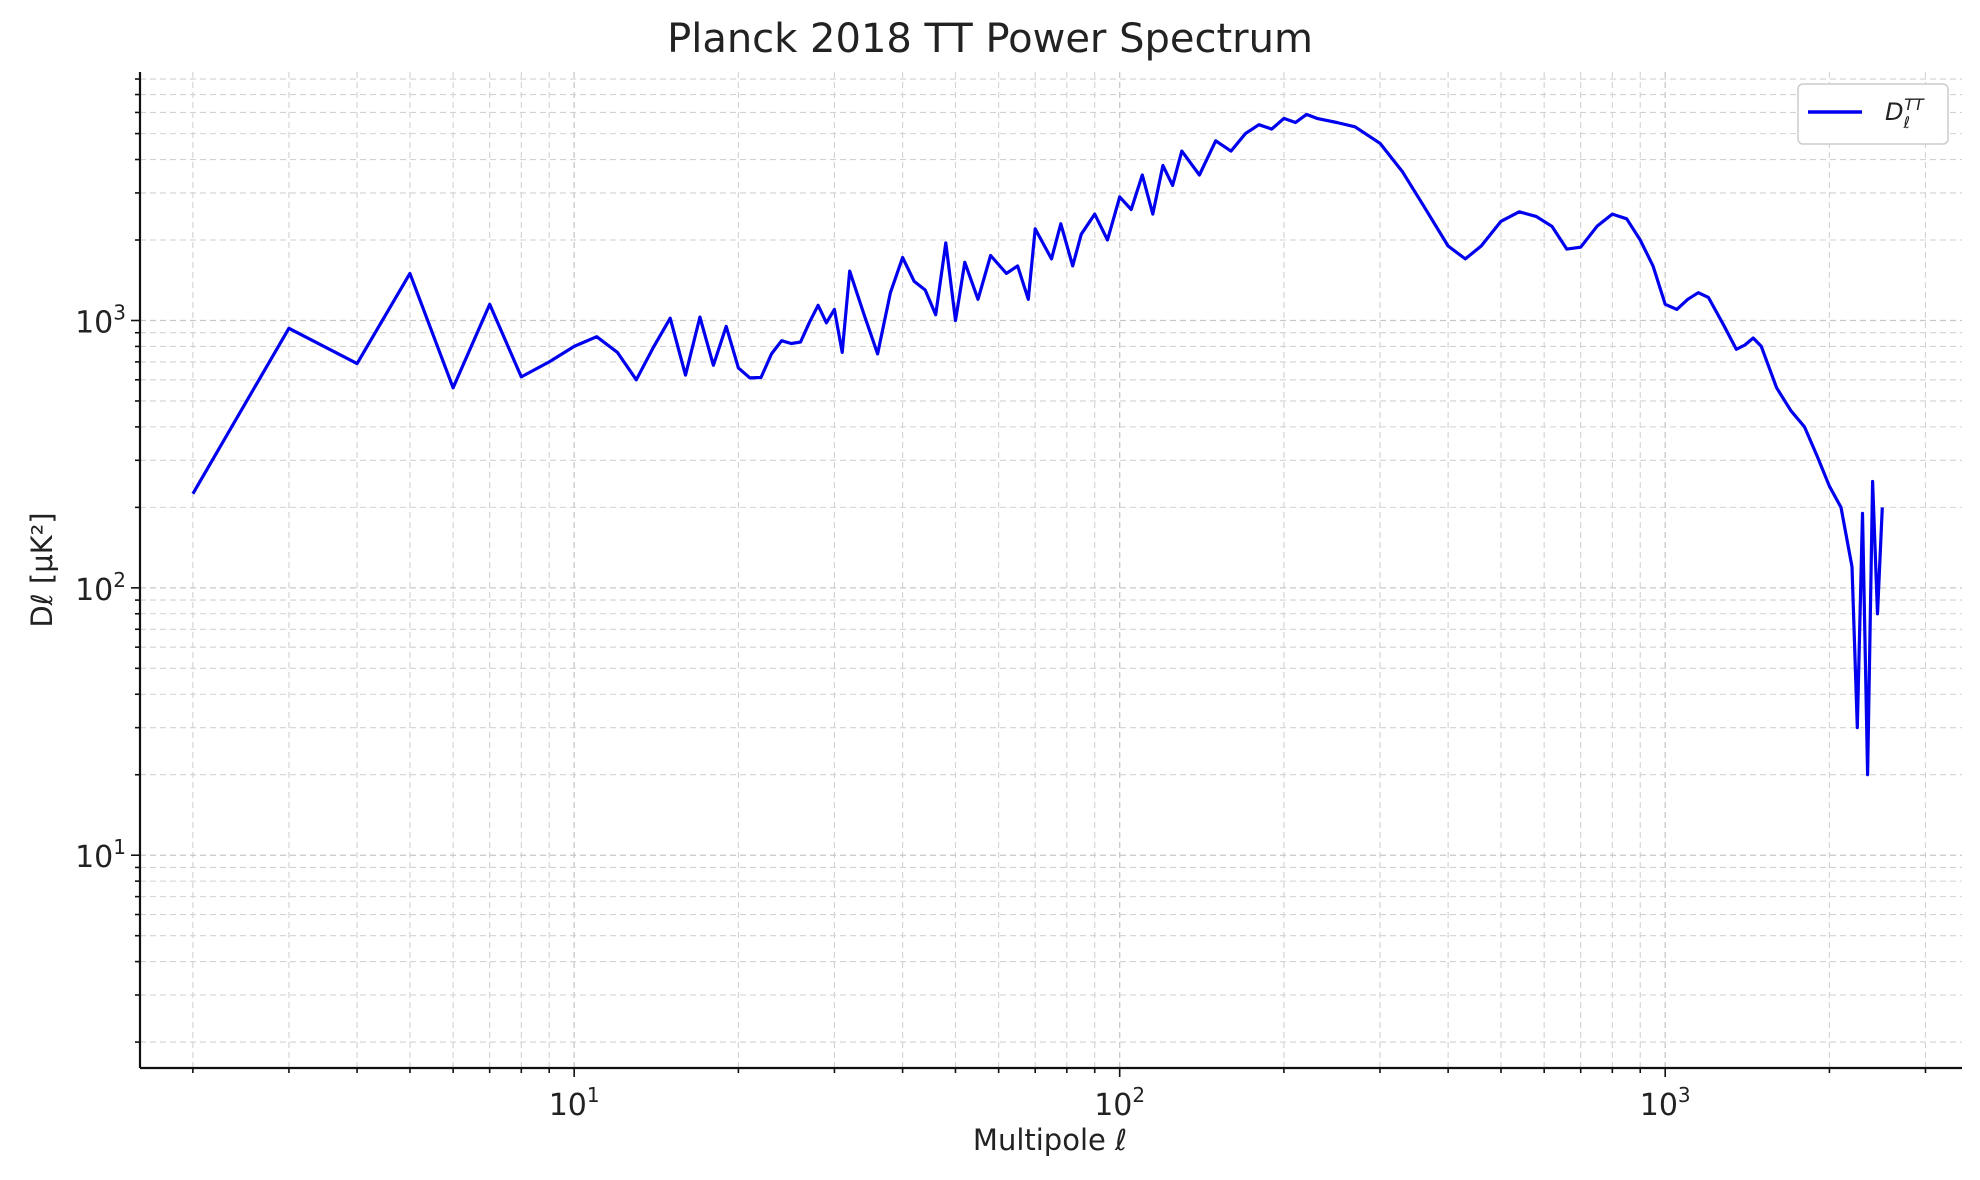 This screenshot has width=1980, height=1180. I want to click on chart-title: Planck 2018 TT Power Spectrum, so click(990, 39).